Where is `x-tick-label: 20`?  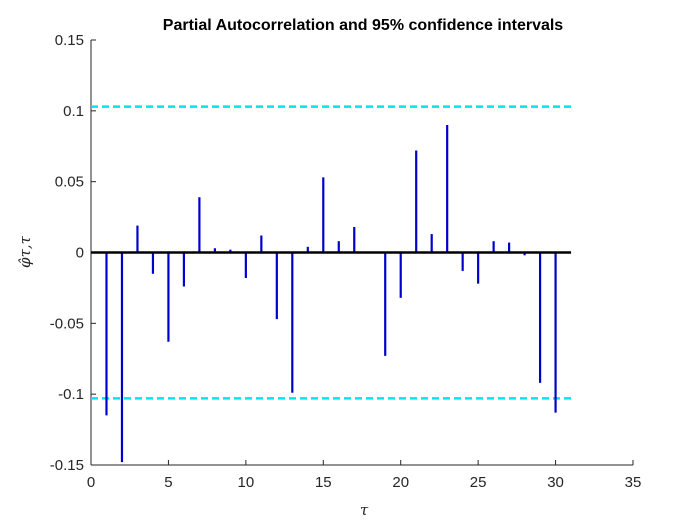 x-tick-label: 20 is located at coordinates (400, 482).